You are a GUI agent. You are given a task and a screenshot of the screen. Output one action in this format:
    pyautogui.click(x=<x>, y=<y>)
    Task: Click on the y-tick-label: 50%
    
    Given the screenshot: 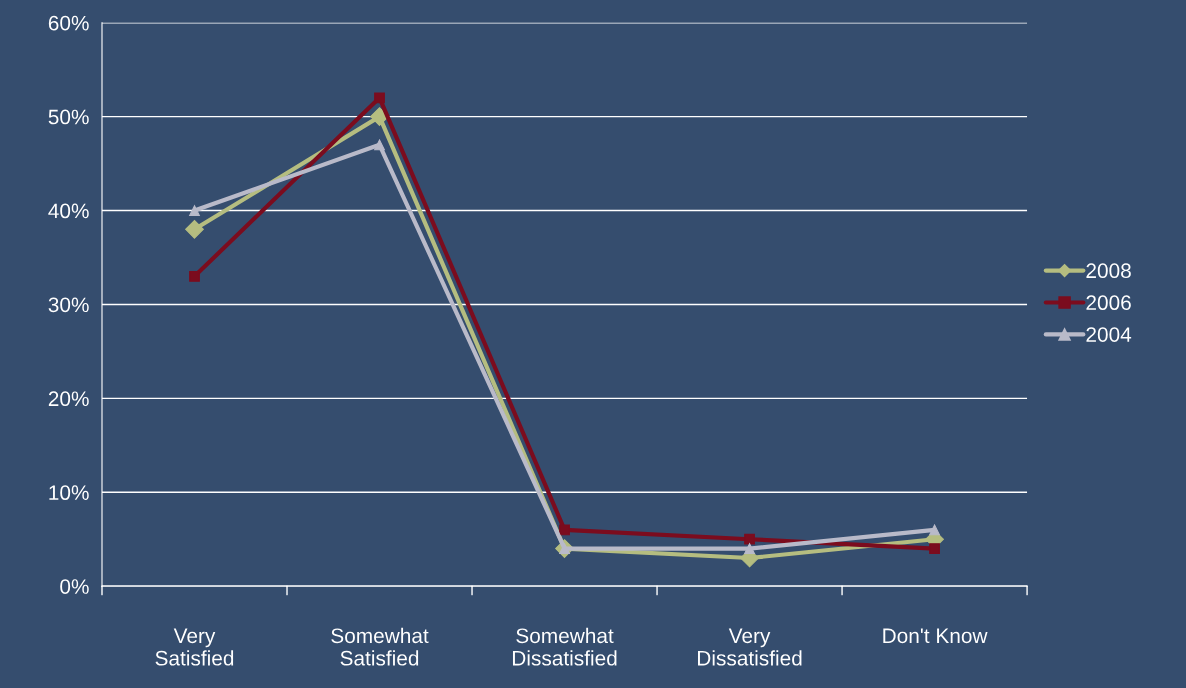 What is the action you would take?
    pyautogui.click(x=68, y=117)
    